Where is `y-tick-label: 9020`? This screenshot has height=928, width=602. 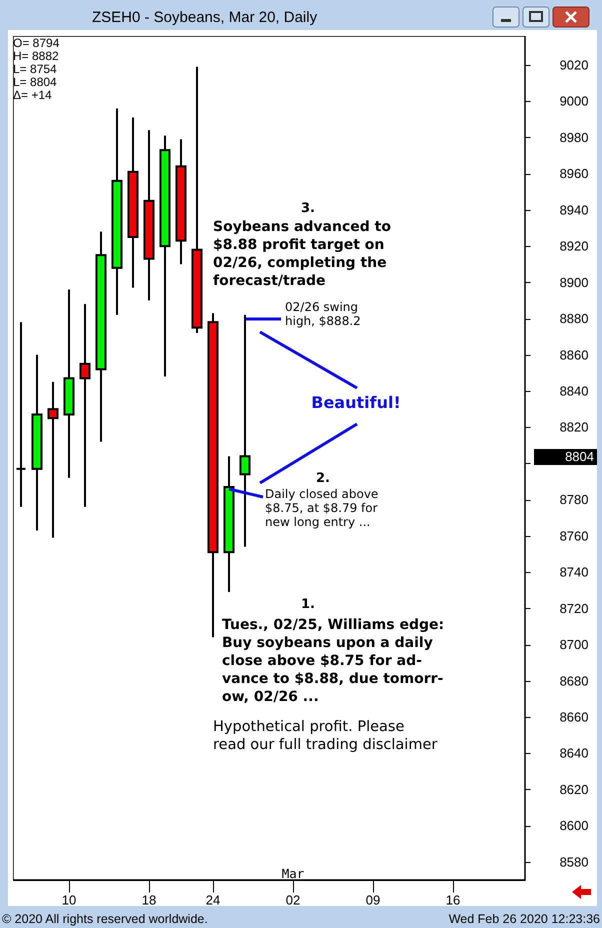 y-tick-label: 9020 is located at coordinates (574, 64).